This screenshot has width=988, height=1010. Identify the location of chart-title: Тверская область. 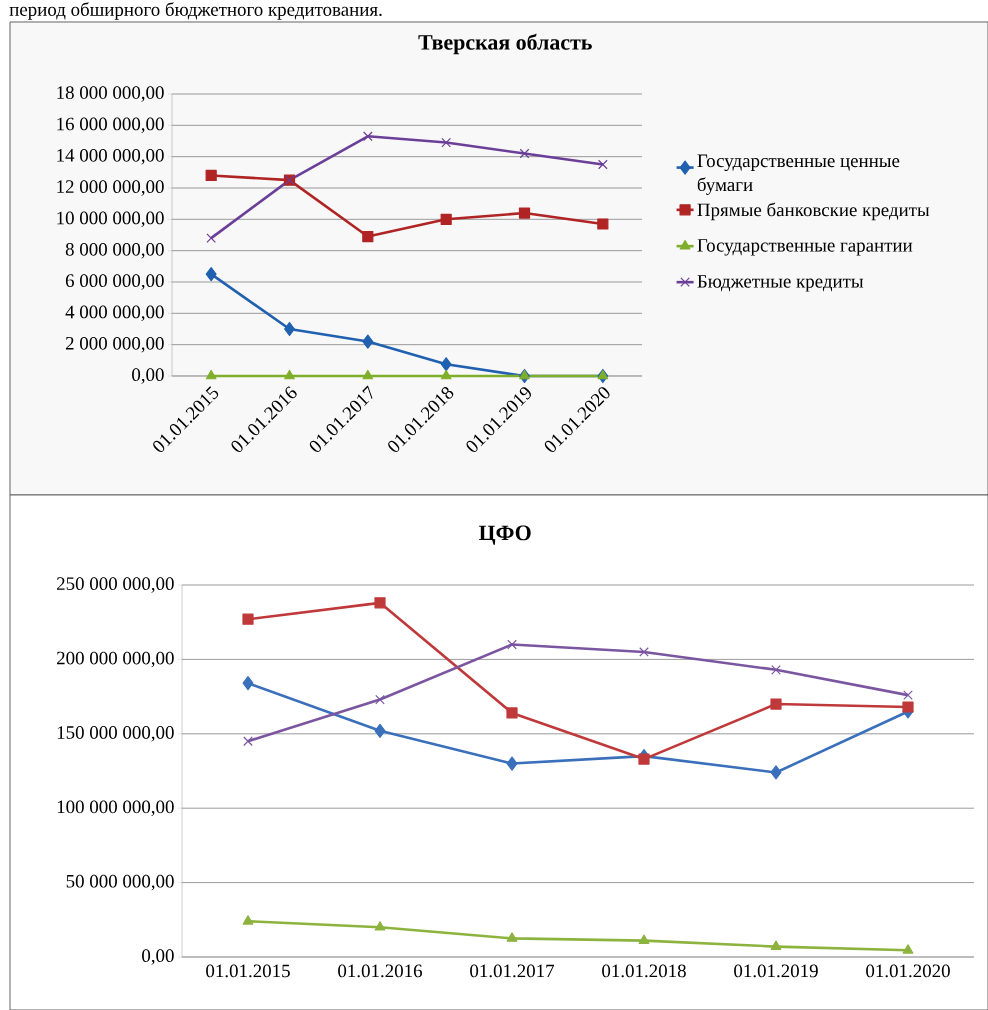
(505, 44).